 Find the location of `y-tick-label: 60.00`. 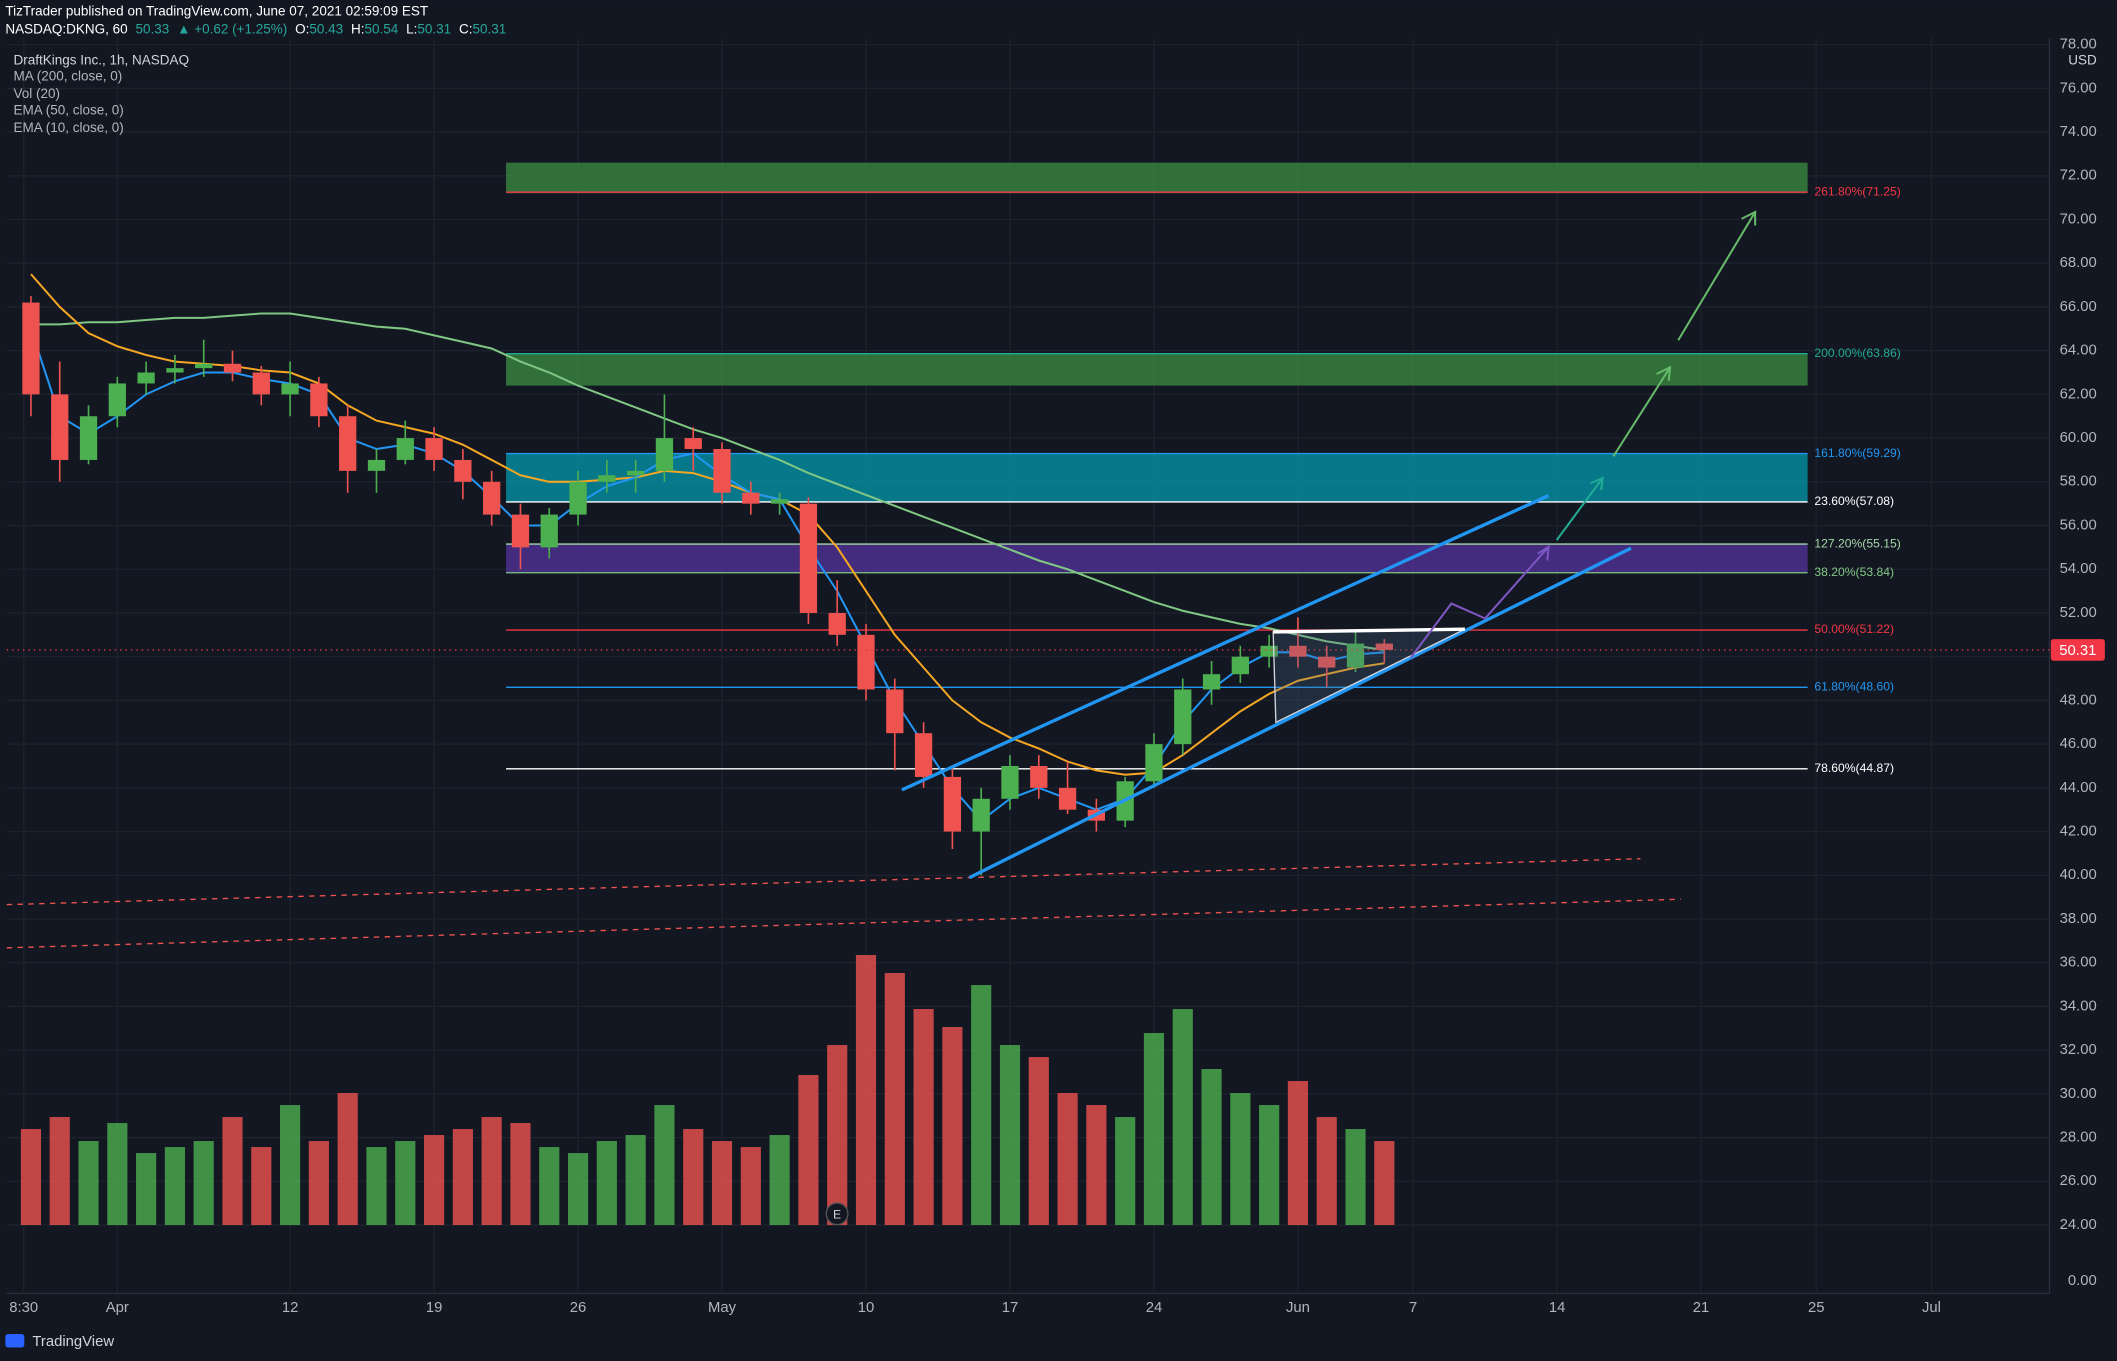

y-tick-label: 60.00 is located at coordinates (2078, 438).